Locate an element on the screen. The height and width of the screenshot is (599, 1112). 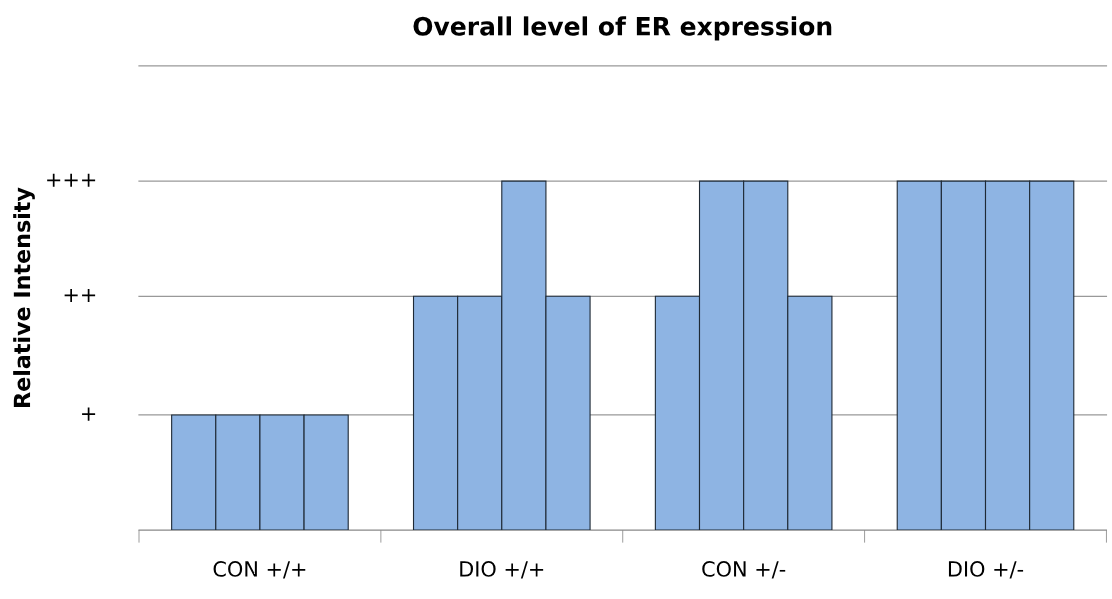
x-tick-label: DIO +/- is located at coordinates (986, 570).